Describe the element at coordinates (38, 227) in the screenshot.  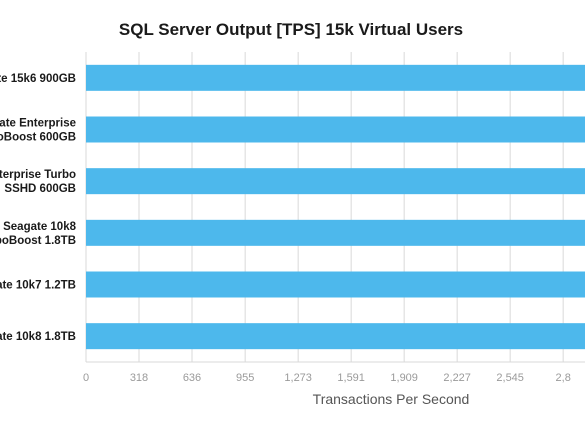
I see `category-label: 3 Seagate 10k8` at that location.